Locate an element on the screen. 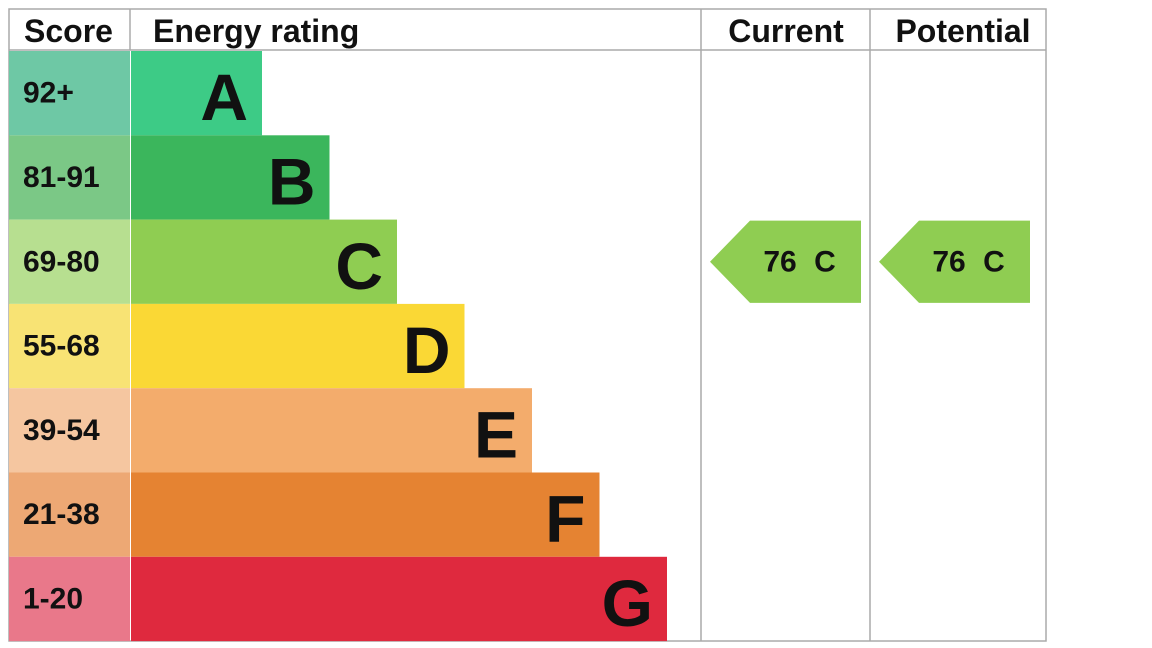 The image size is (1152, 648). rating-letter: E is located at coordinates (496, 434).